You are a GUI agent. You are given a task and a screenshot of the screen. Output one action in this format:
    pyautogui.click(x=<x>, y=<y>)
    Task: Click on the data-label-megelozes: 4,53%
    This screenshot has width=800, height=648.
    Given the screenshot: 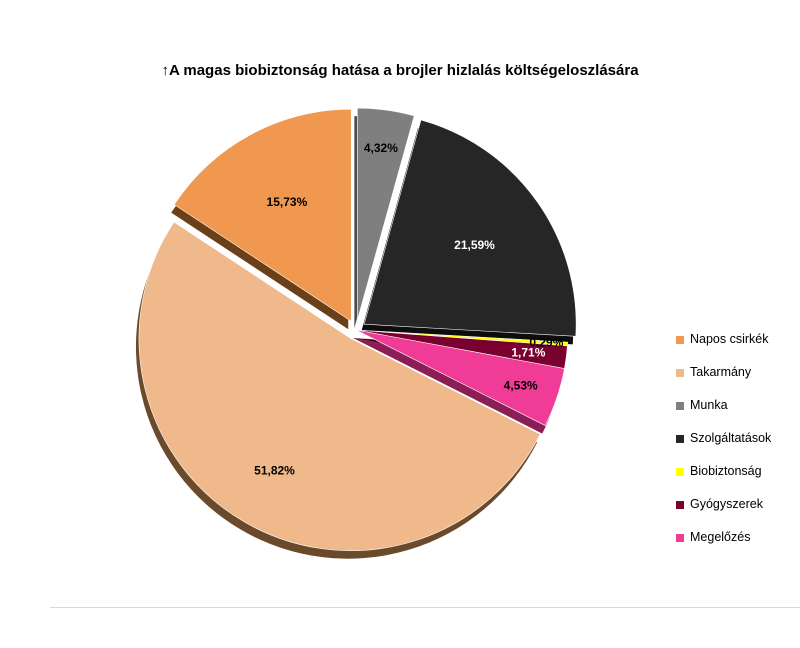 What is the action you would take?
    pyautogui.click(x=521, y=386)
    